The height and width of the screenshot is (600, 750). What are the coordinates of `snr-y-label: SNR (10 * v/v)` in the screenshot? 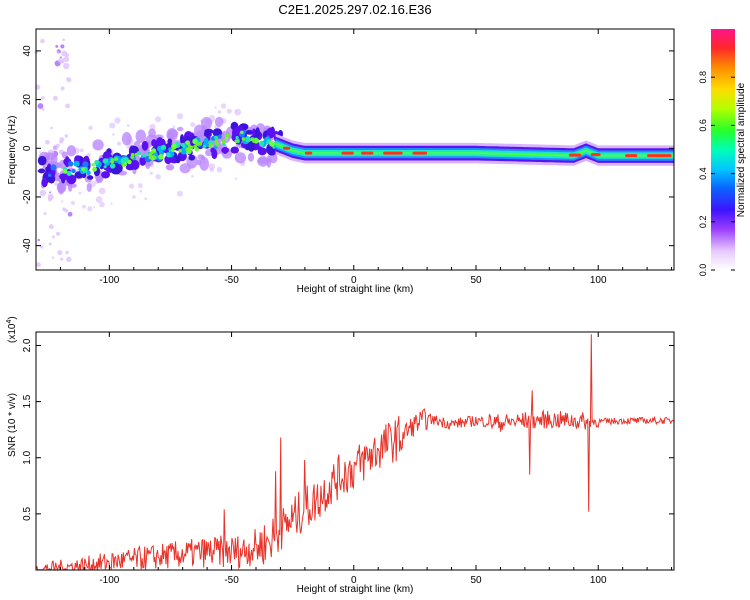 It's located at (12, 425).